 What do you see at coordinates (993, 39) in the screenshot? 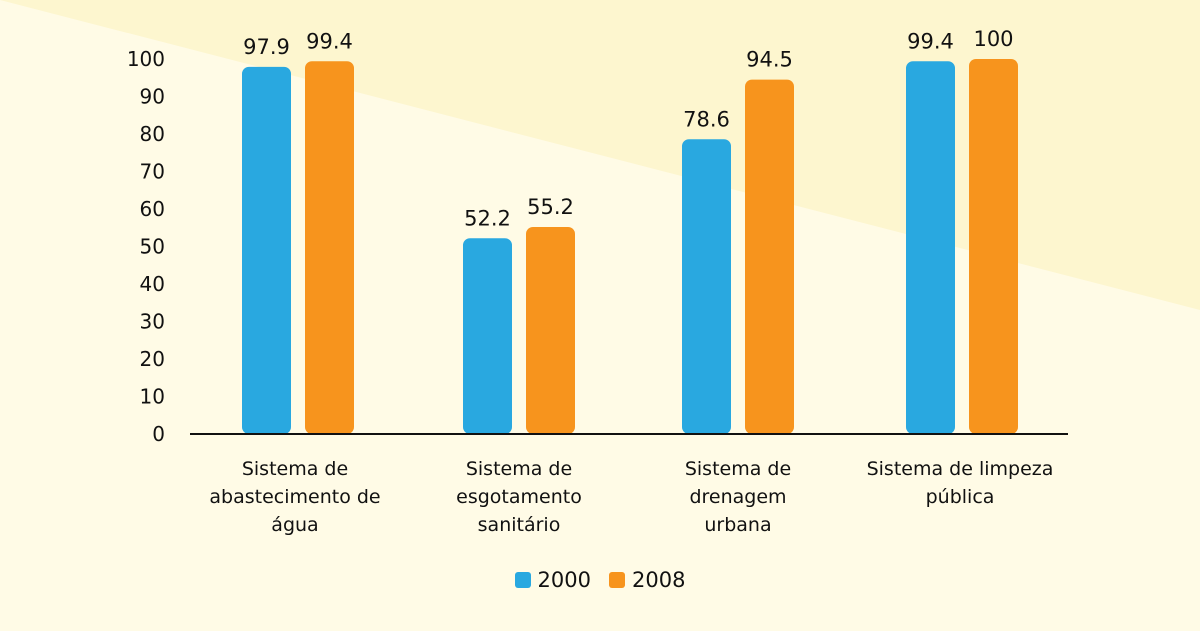
I see `bar-value-label: 100` at bounding box center [993, 39].